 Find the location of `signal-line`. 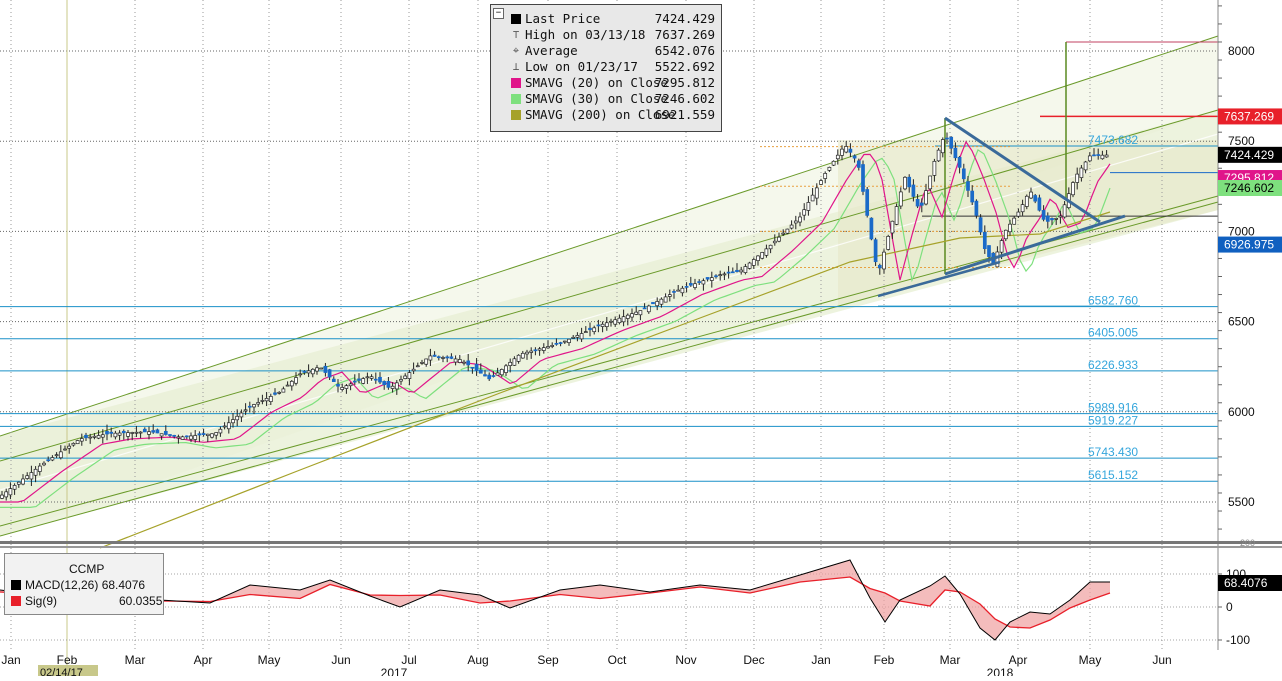

signal-line is located at coordinates (555, 602).